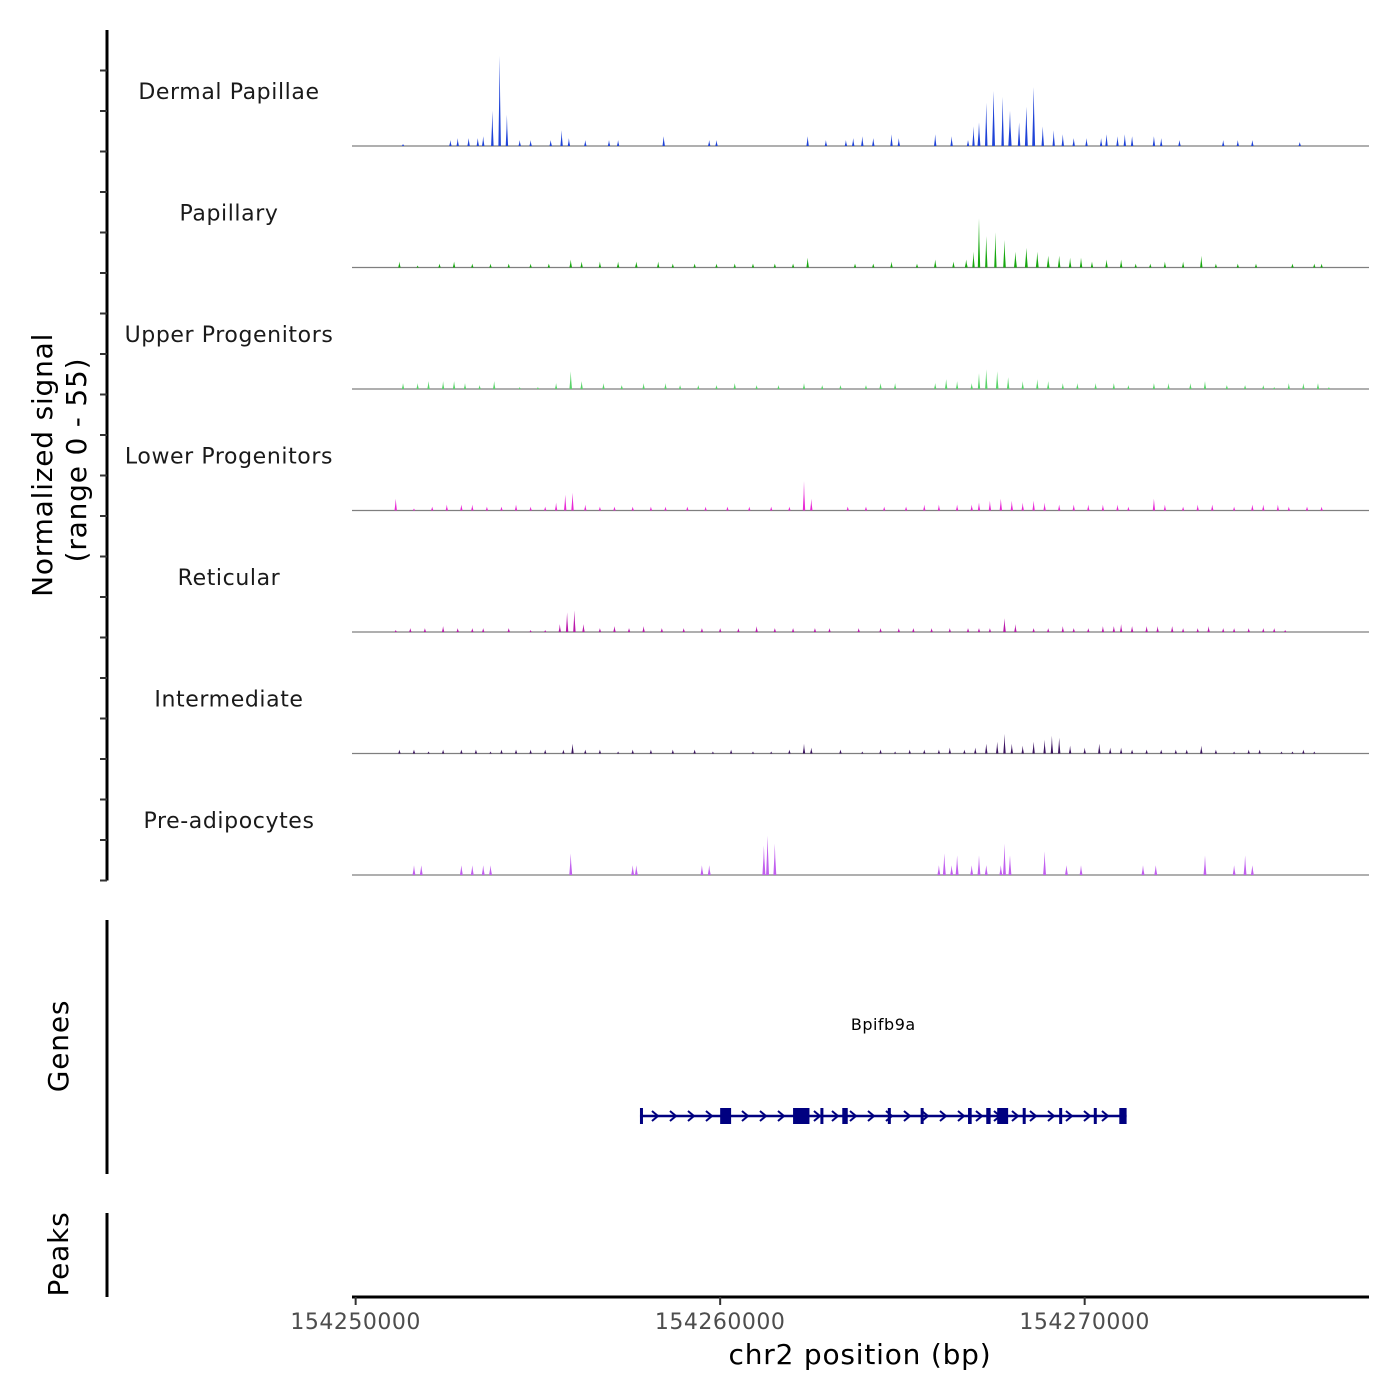 This screenshot has height=1400, width=1400. What do you see at coordinates (761, 721) in the screenshot?
I see `track-intermediate: Intermediate` at bounding box center [761, 721].